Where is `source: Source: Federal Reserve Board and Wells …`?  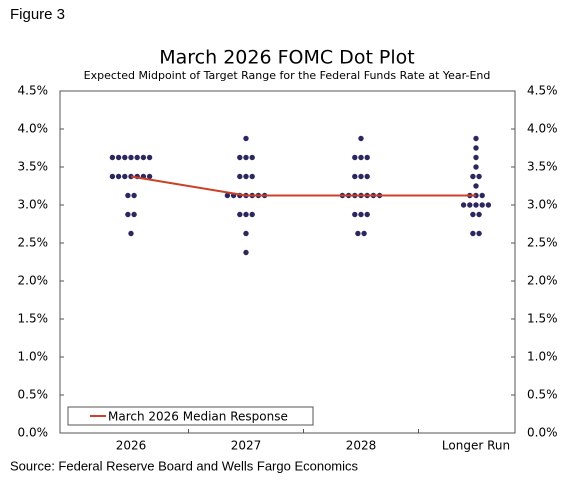
source: Source: Federal Reserve Board and Wells … is located at coordinates (184, 465).